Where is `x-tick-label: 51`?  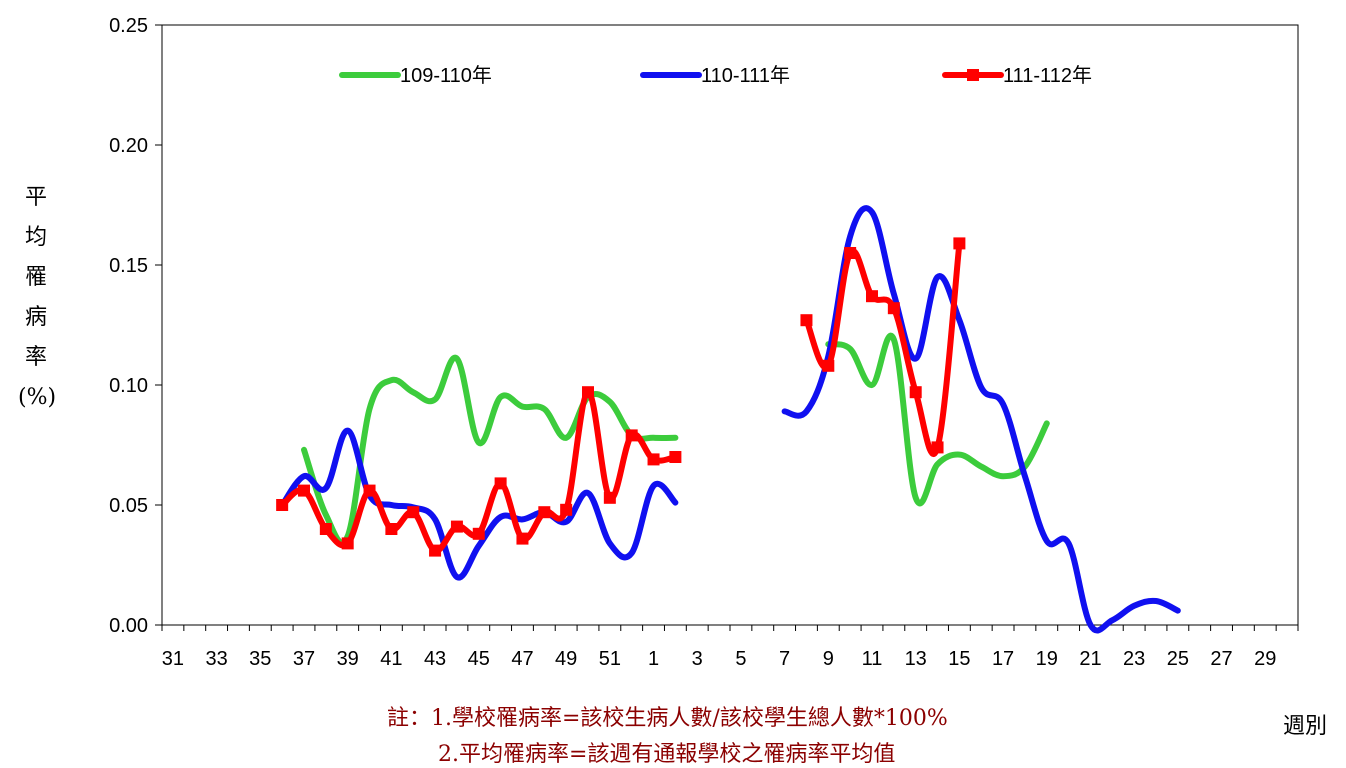
x-tick-label: 51 is located at coordinates (610, 659).